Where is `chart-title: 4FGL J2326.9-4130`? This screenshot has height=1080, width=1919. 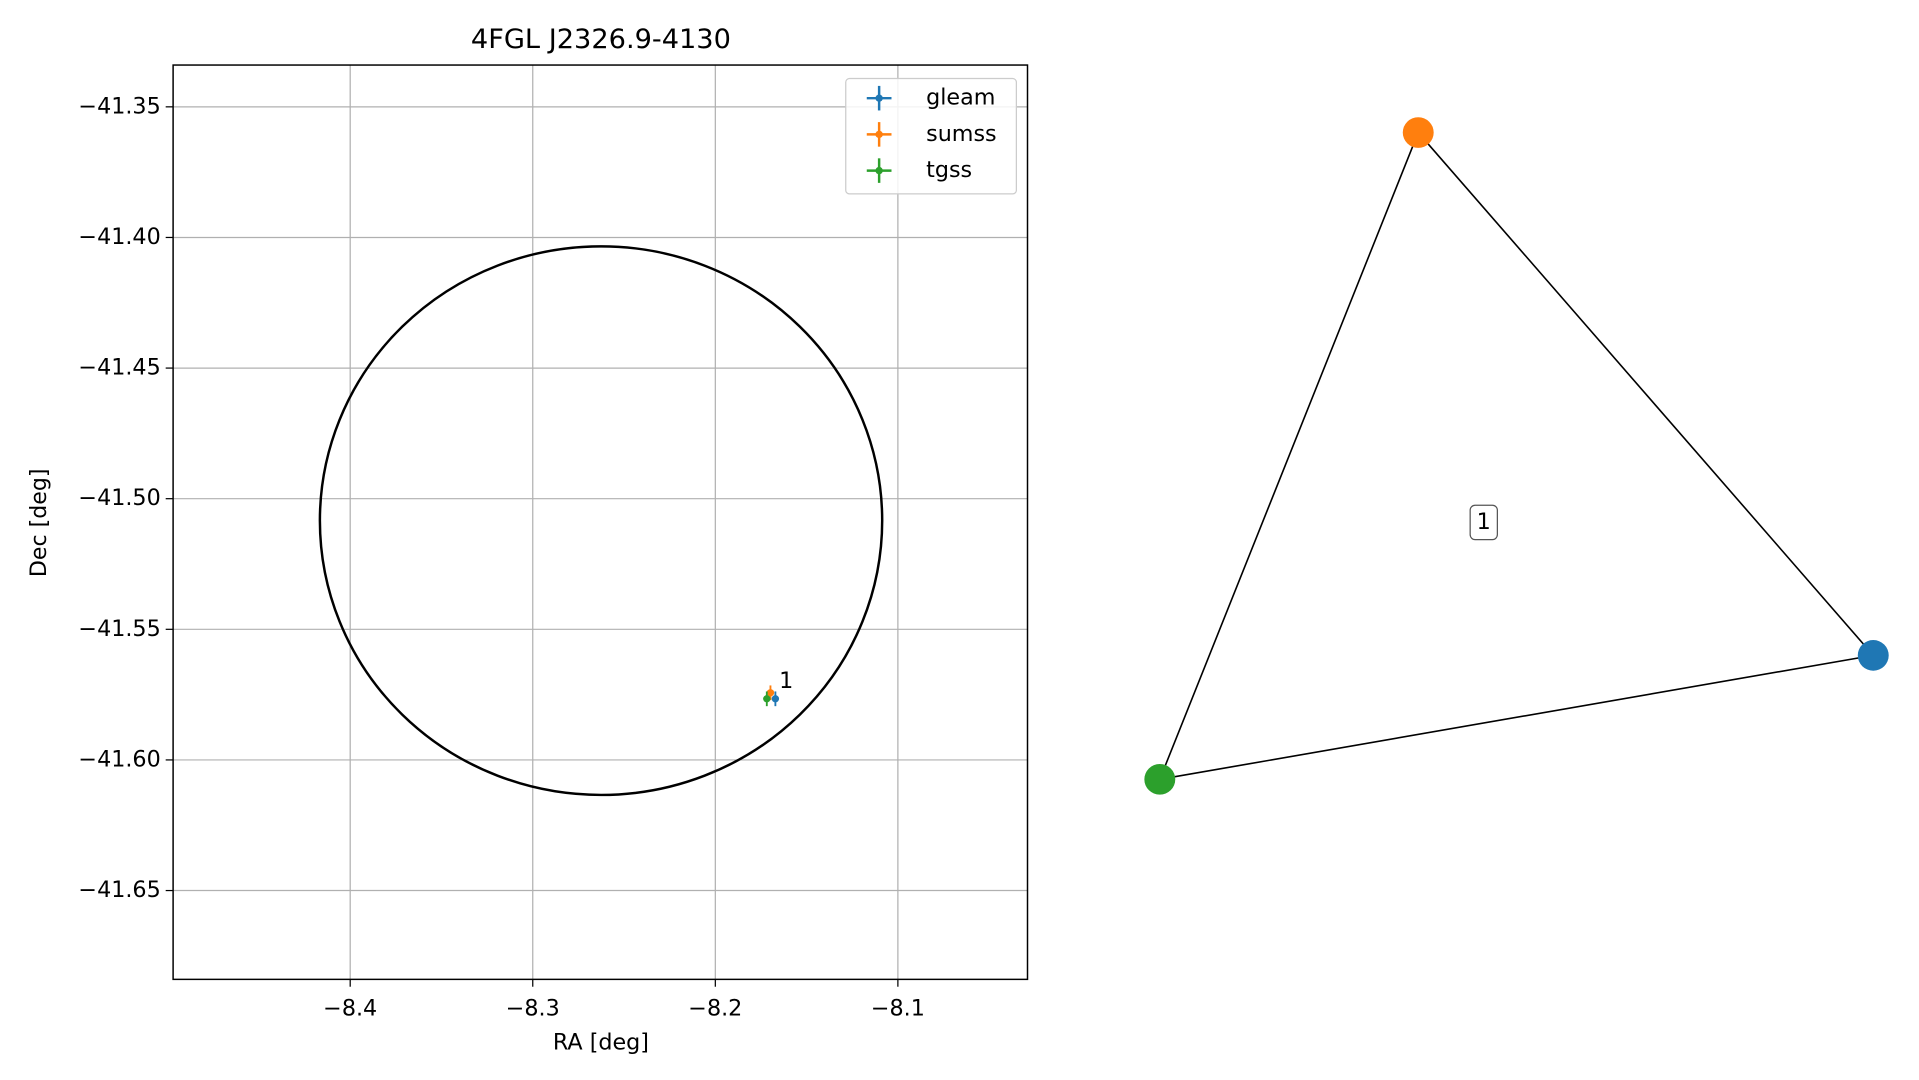 chart-title: 4FGL J2326.9-4130 is located at coordinates (601, 39).